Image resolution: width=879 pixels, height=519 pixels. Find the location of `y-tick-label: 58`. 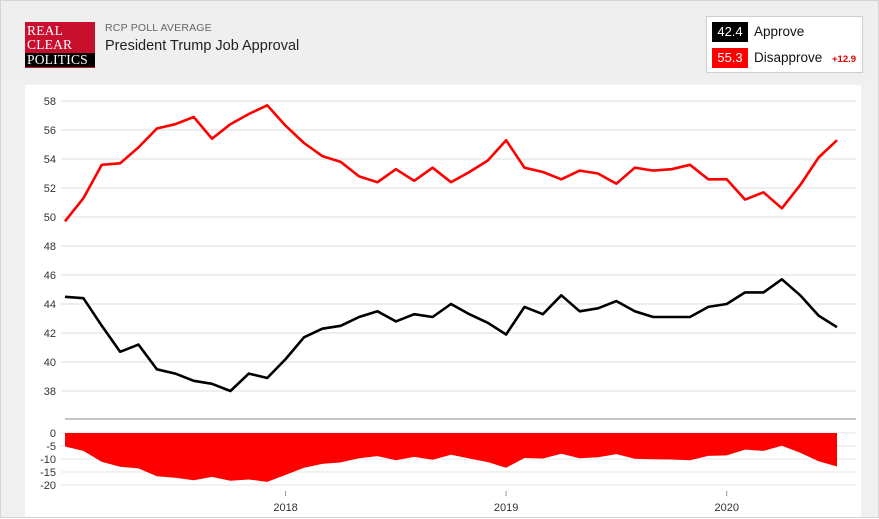

y-tick-label: 58 is located at coordinates (50, 102).